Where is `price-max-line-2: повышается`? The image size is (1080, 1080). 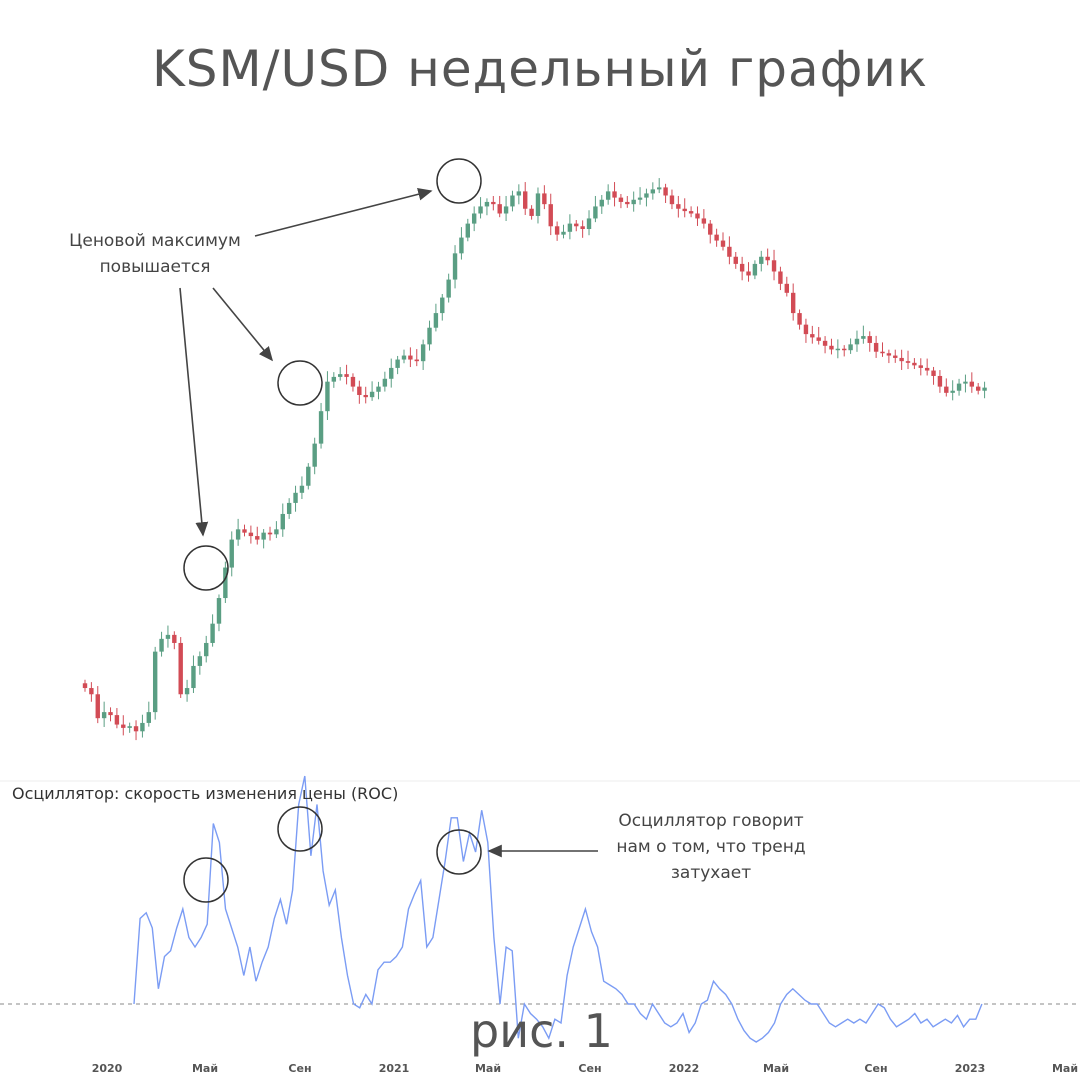 price-max-line-2: повышается is located at coordinates (155, 267).